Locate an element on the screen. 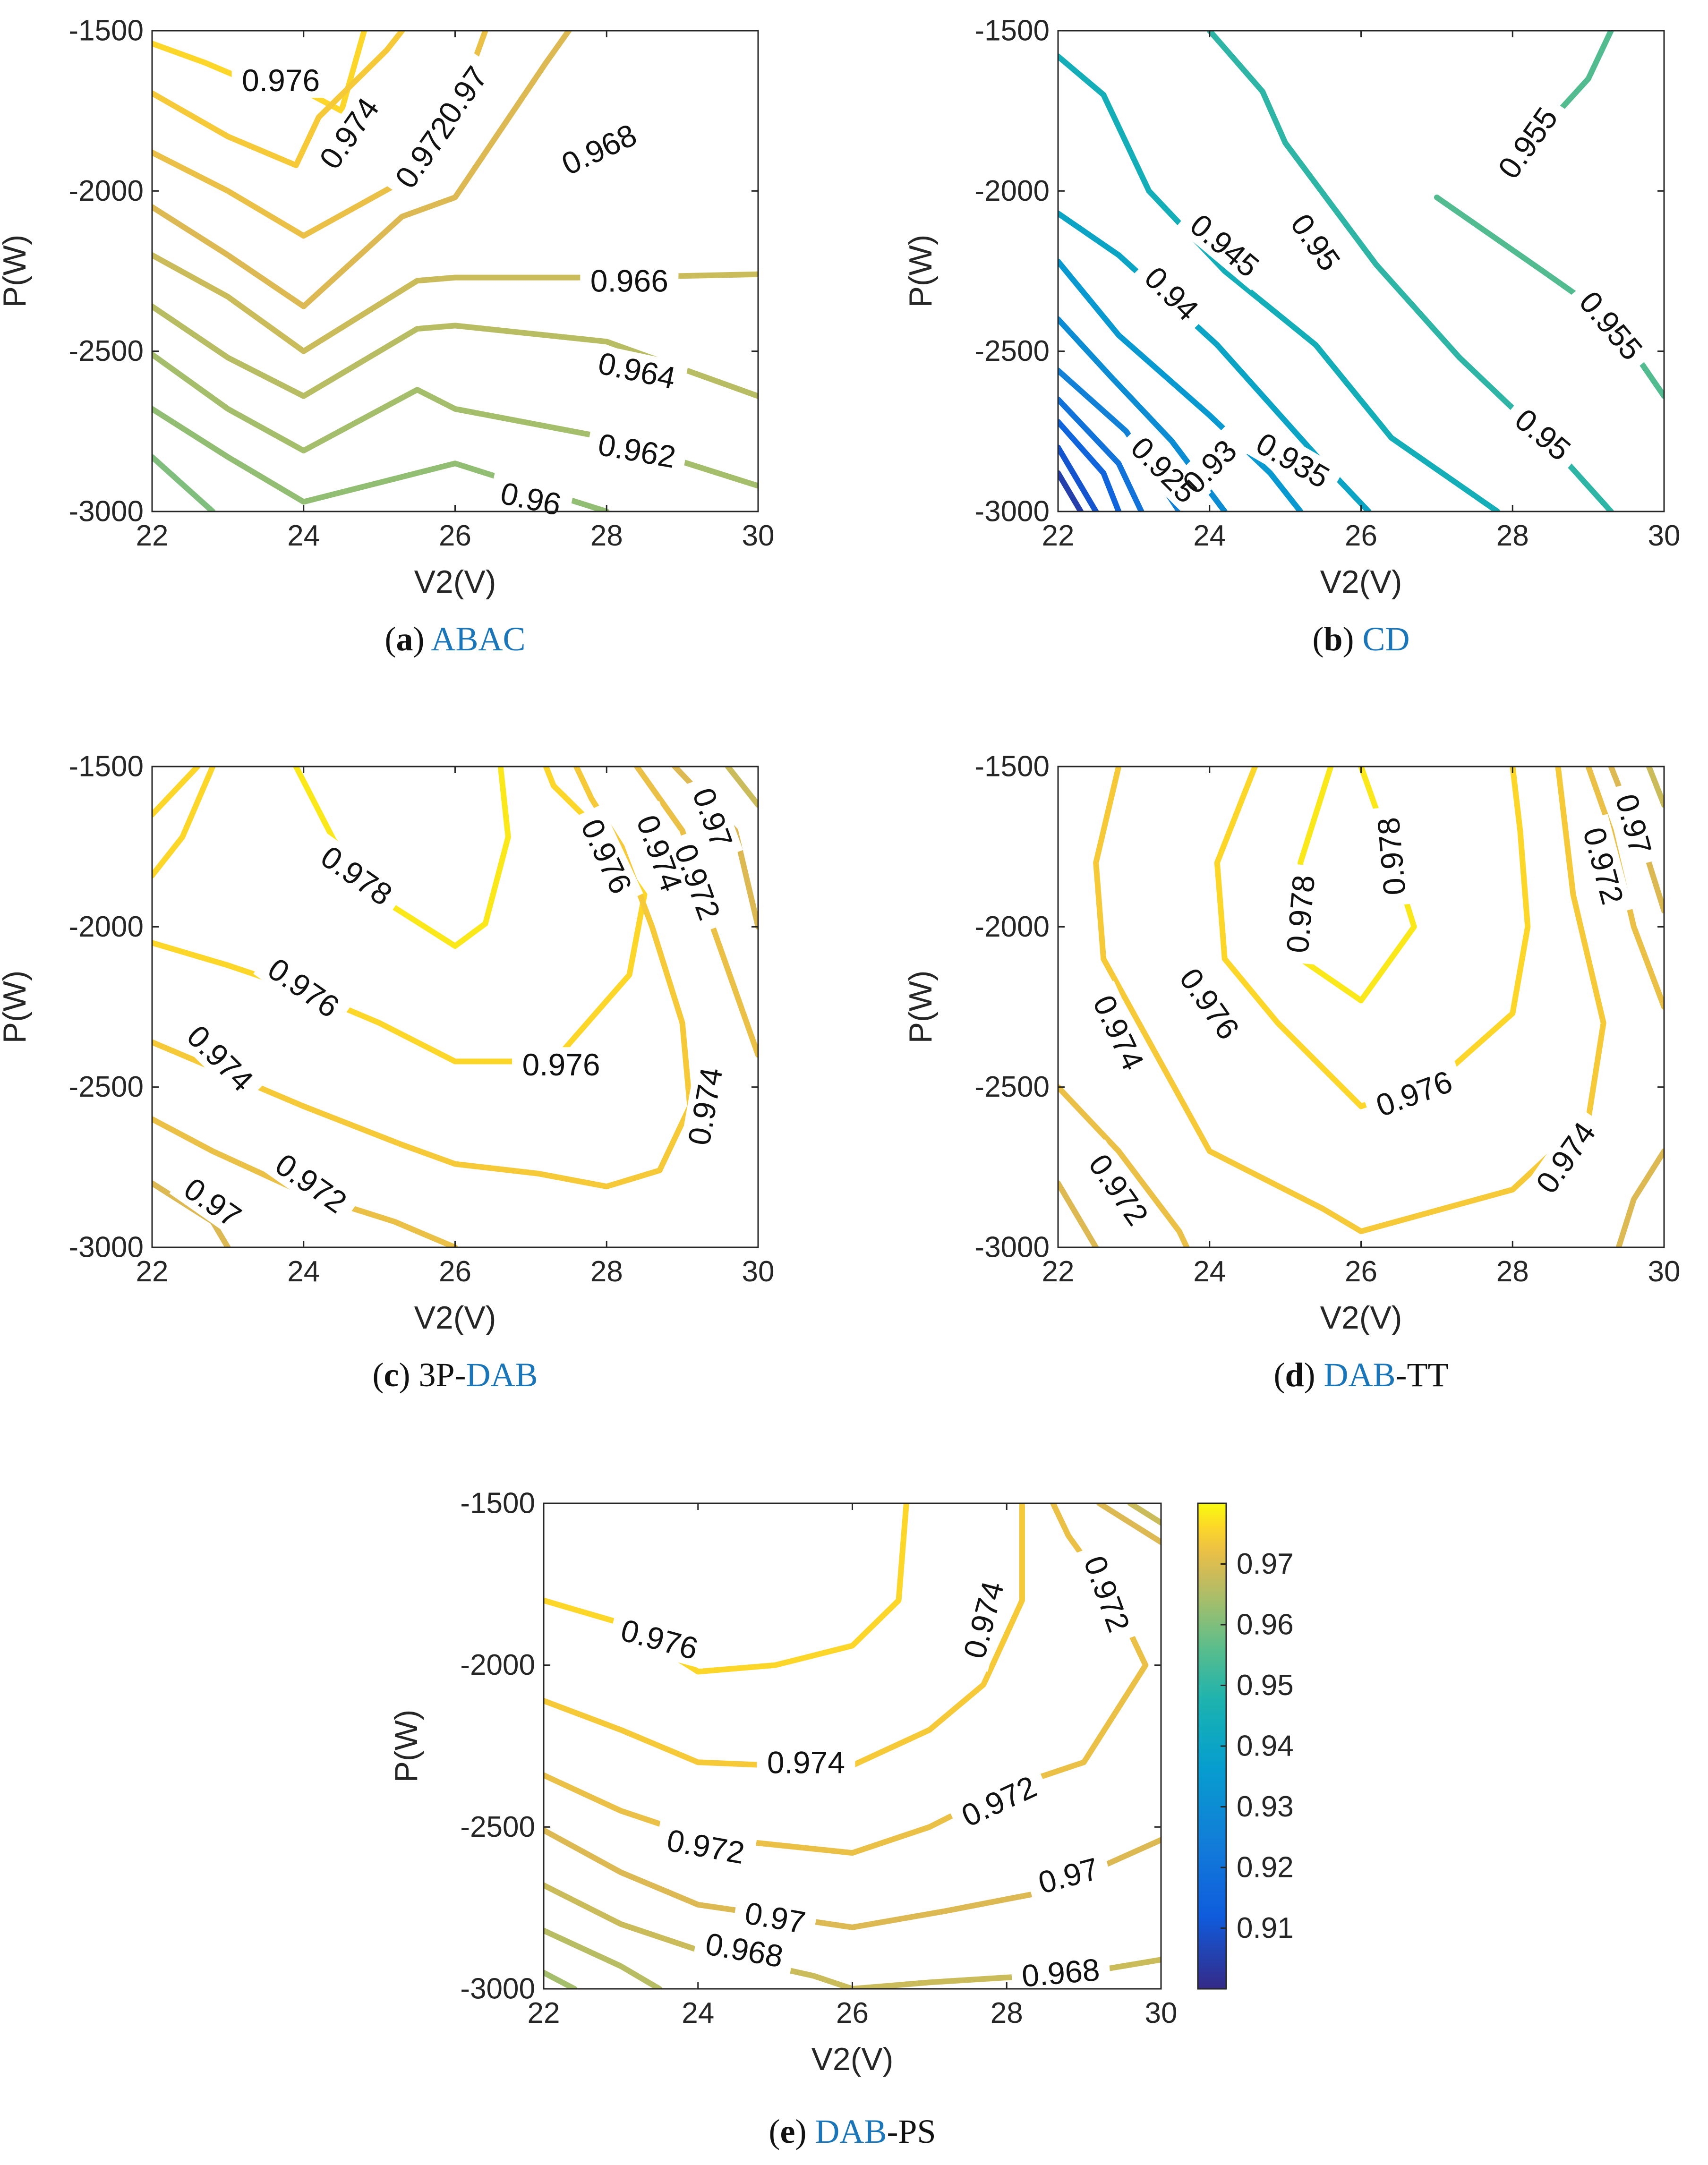 Image resolution: width=1708 pixels, height=2165 pixels. panel-d-caption: (d) DAB-TT is located at coordinates (1361, 1375).